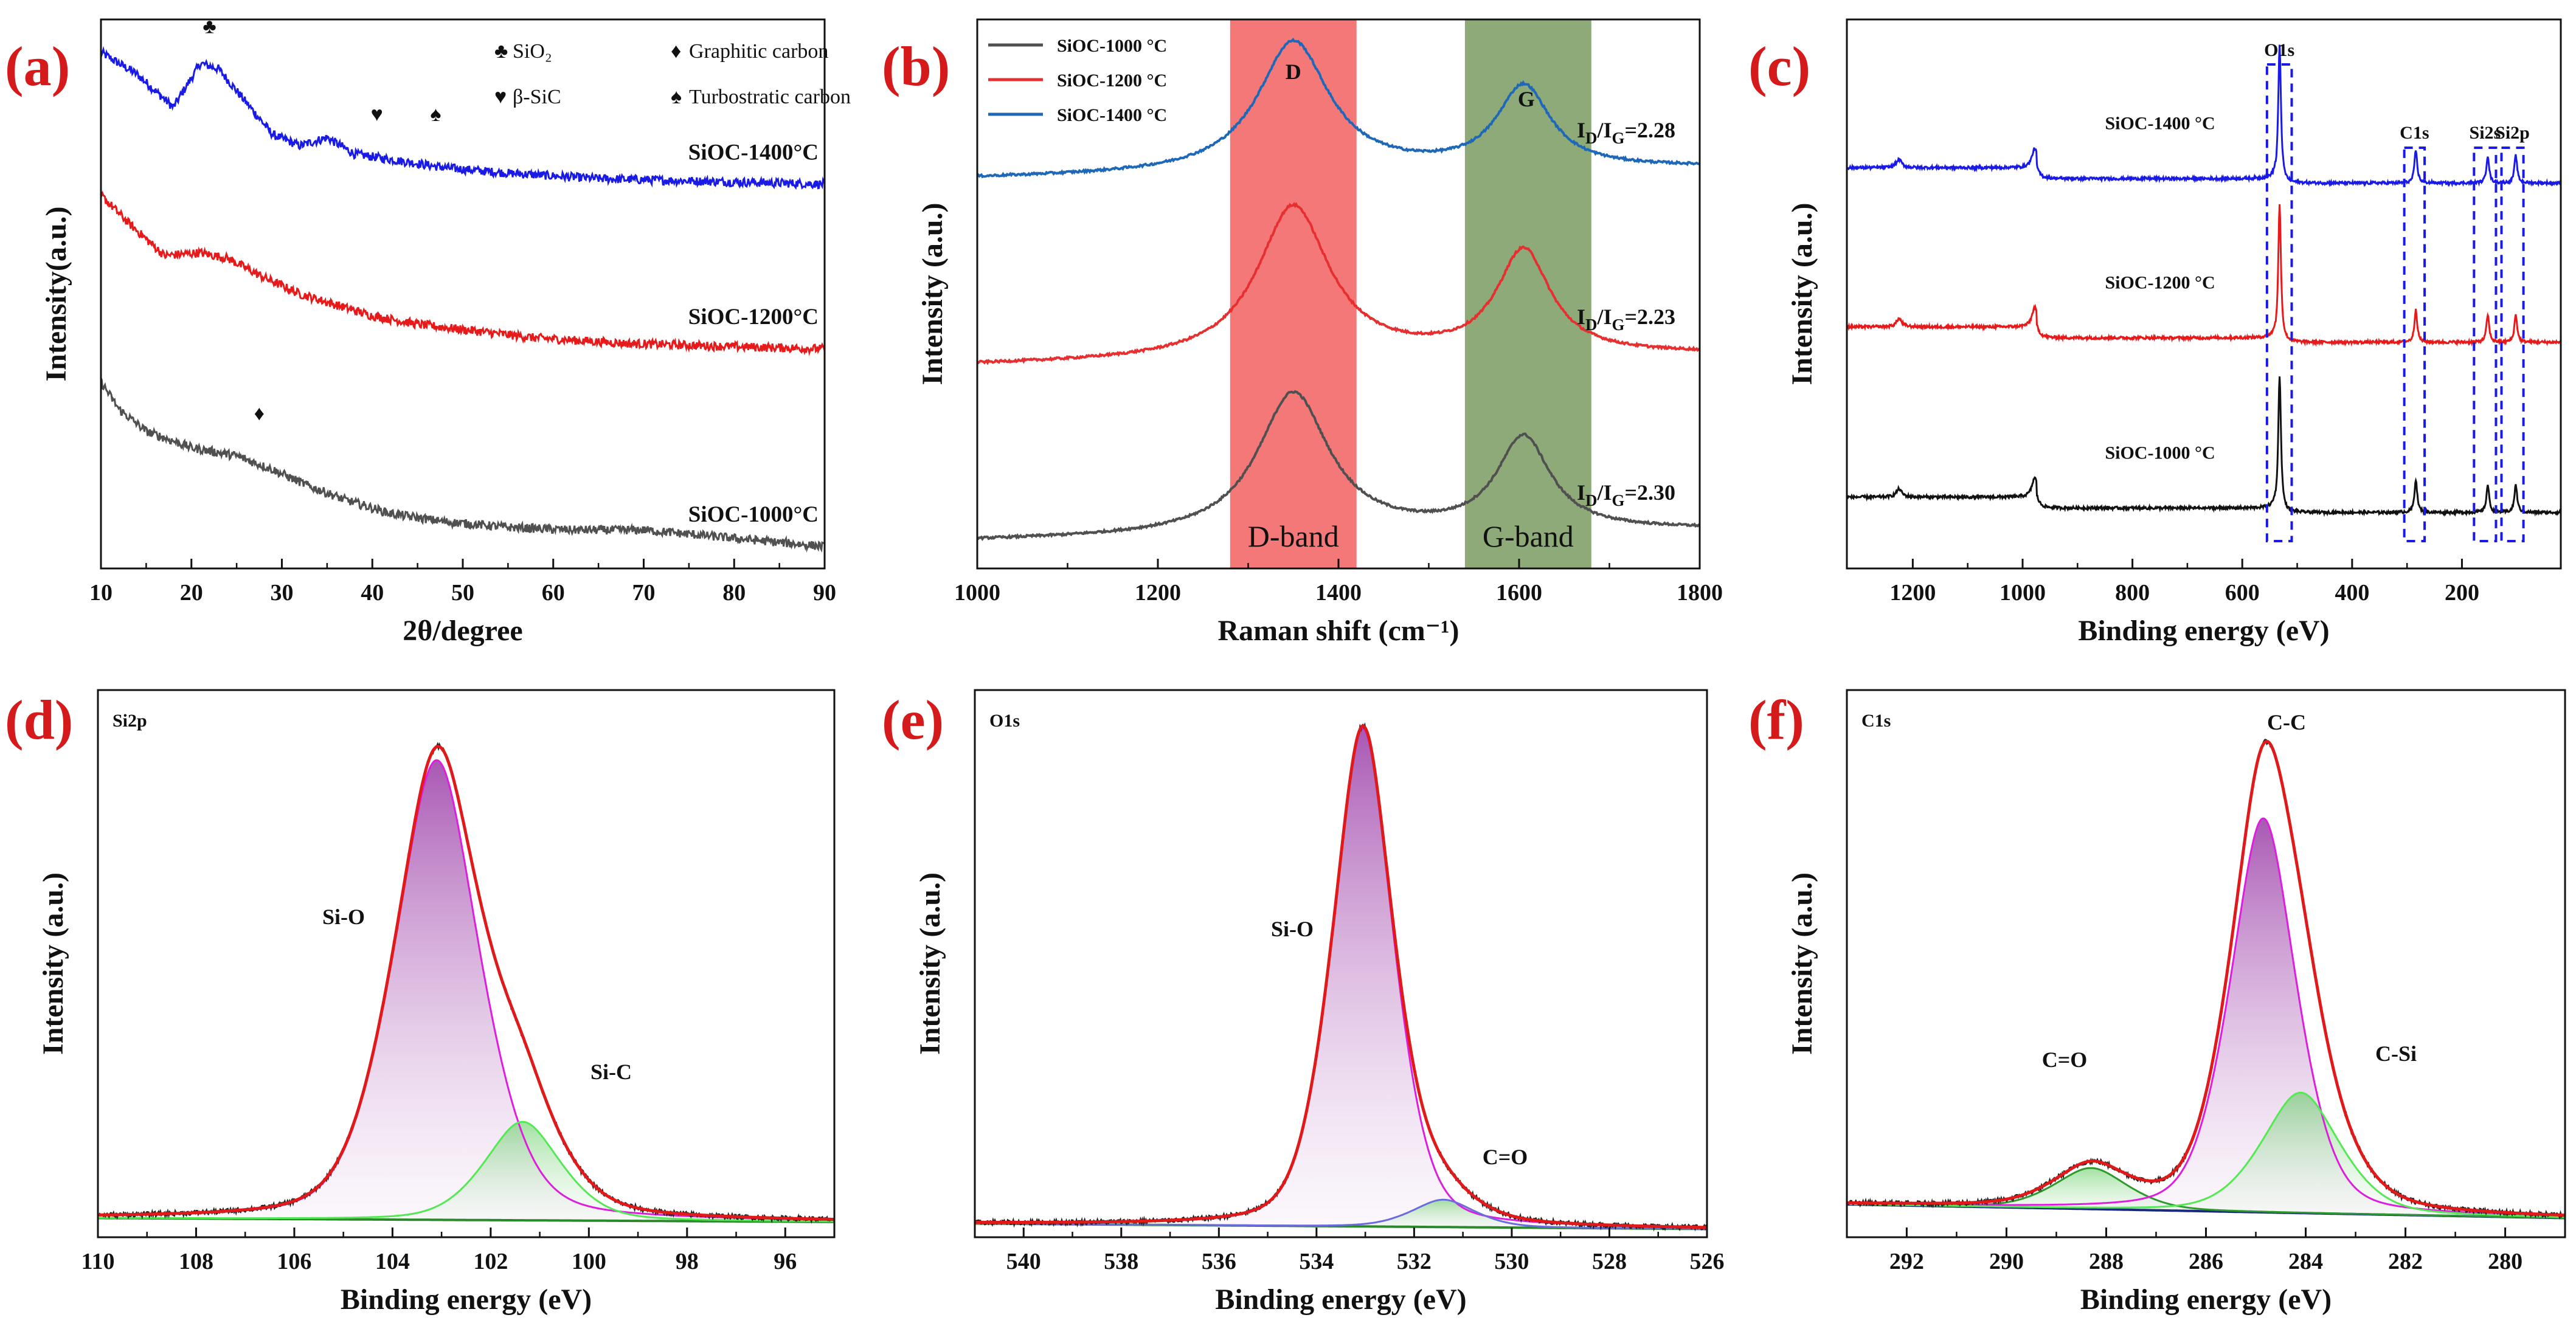  What do you see at coordinates (191, 593) in the screenshot?
I see `x-tick-label: 20` at bounding box center [191, 593].